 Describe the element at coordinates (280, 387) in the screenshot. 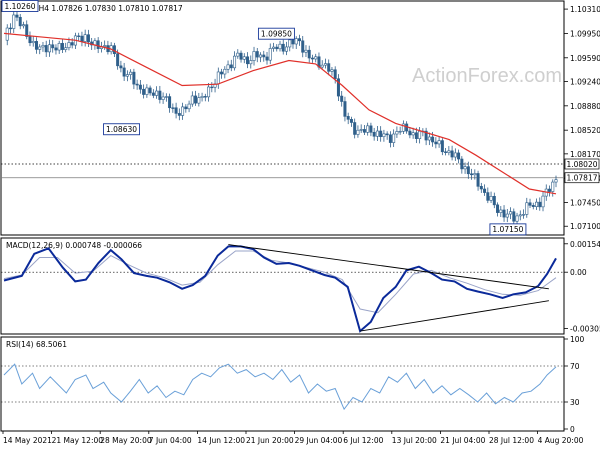

I see `rsi-line` at that location.